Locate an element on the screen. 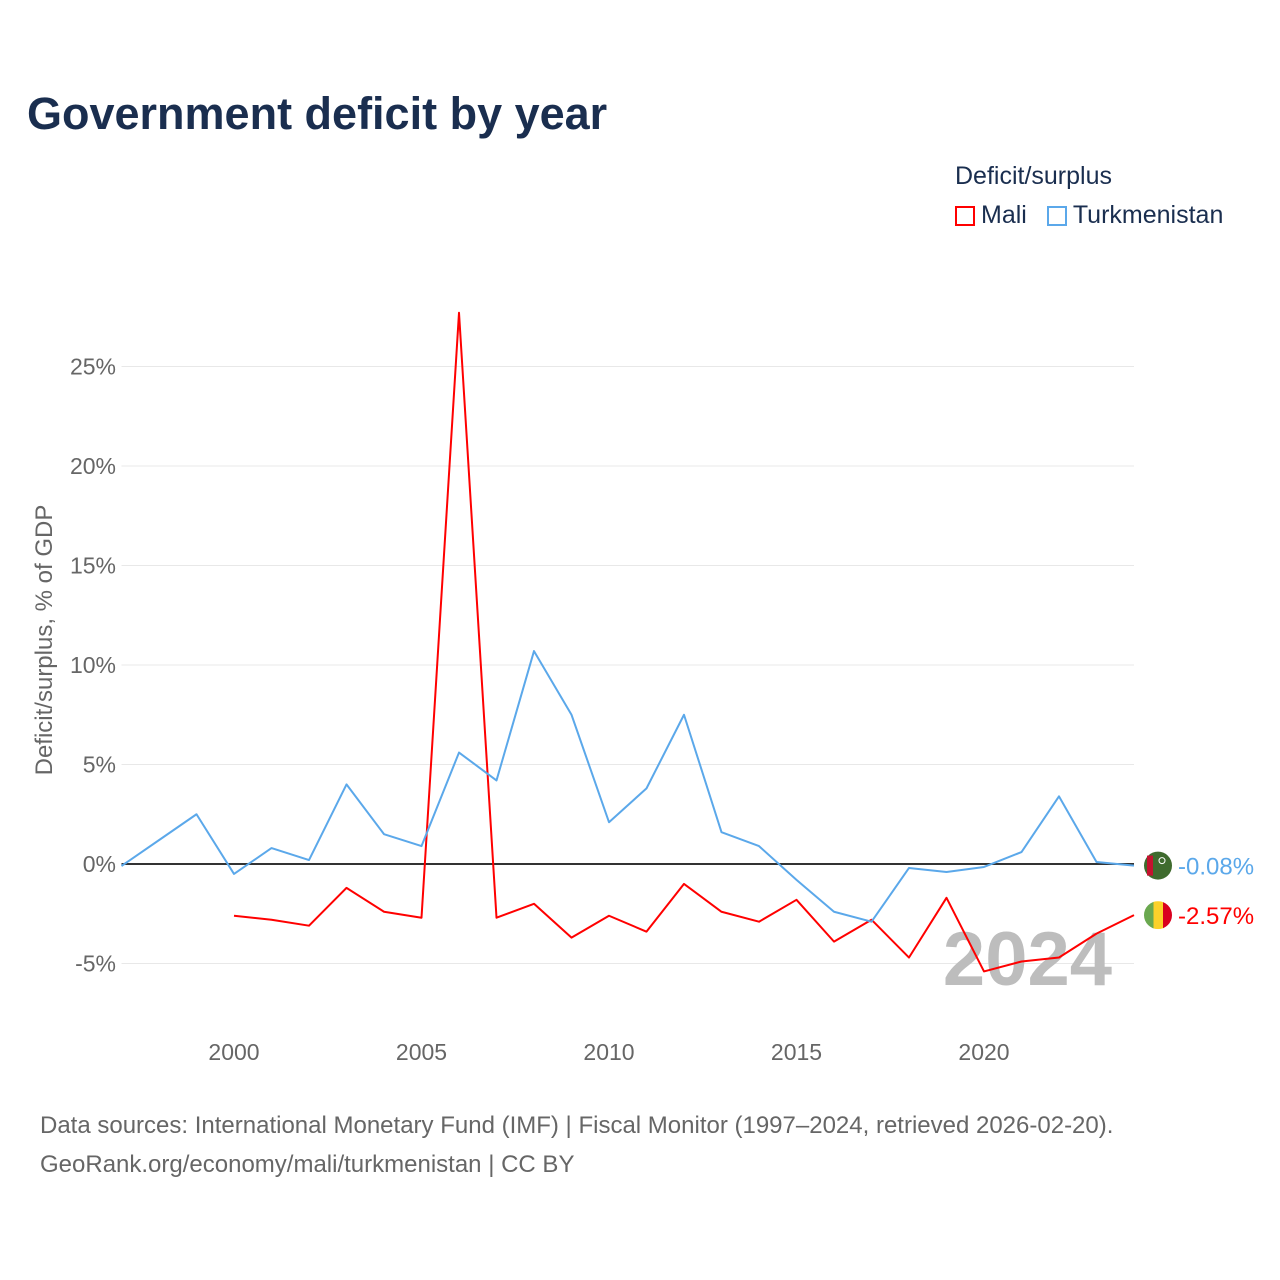 This screenshot has width=1280, height=1280. crescent is located at coordinates (1162, 861).